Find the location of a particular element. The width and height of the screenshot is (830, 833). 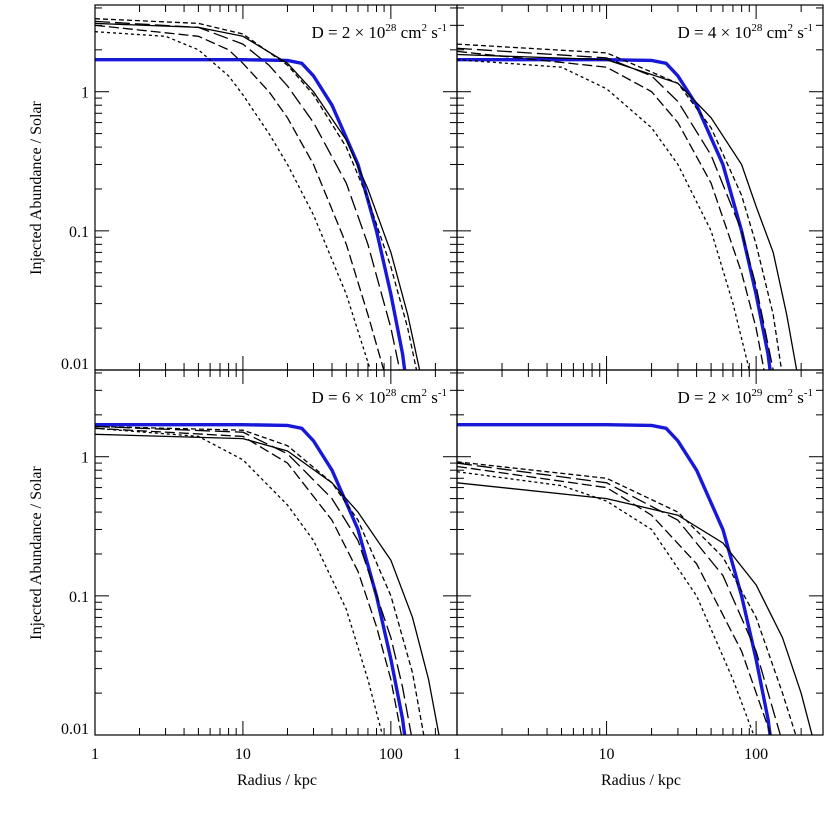

panel-label: D = 6 × 1028 cm2 s-1 is located at coordinates (379, 397).